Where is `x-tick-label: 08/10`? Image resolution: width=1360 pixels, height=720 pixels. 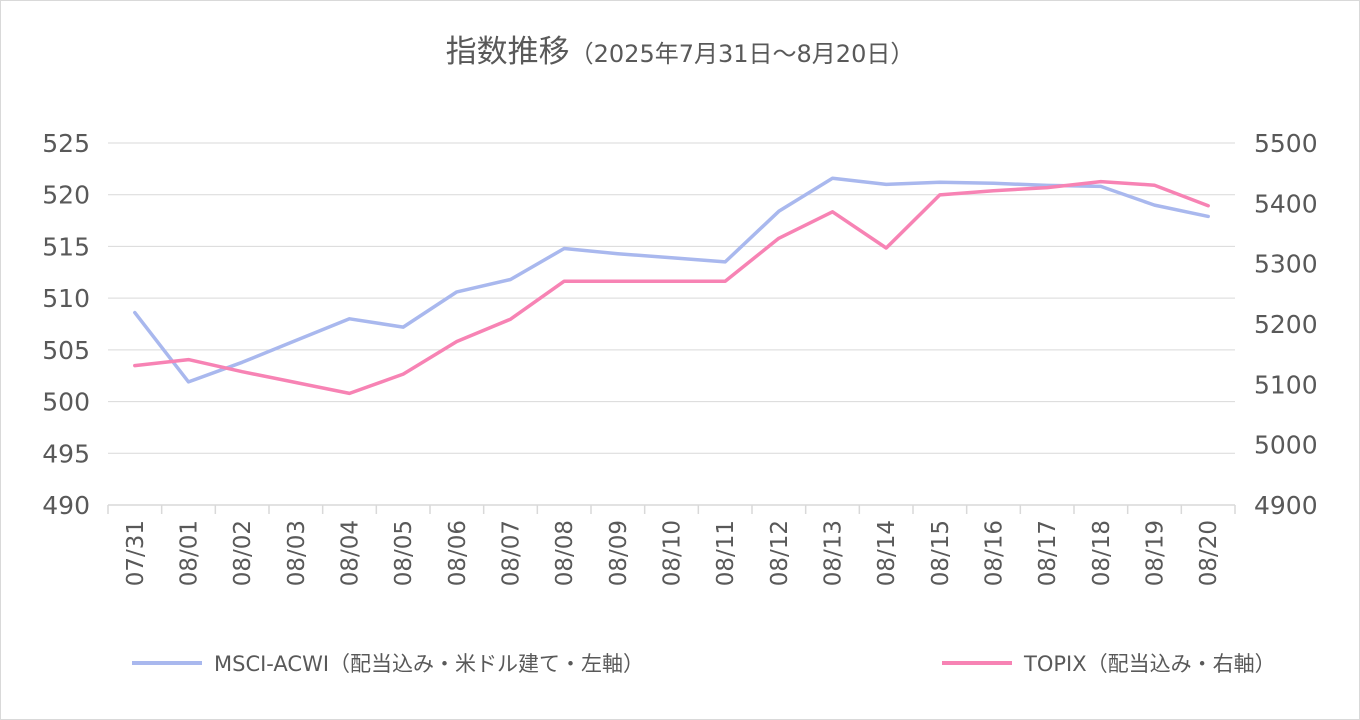 x-tick-label: 08/10 is located at coordinates (673, 553).